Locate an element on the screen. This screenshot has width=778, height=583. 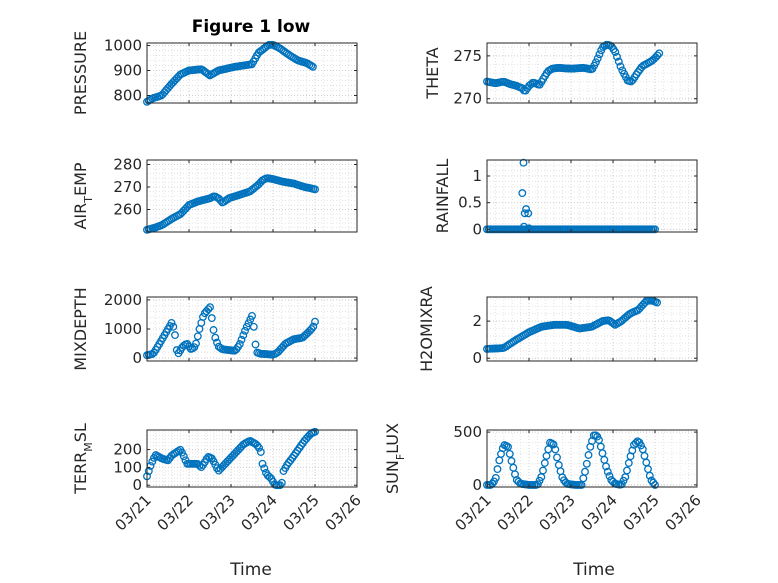
y-tick-label: 275 is located at coordinates (467, 56).